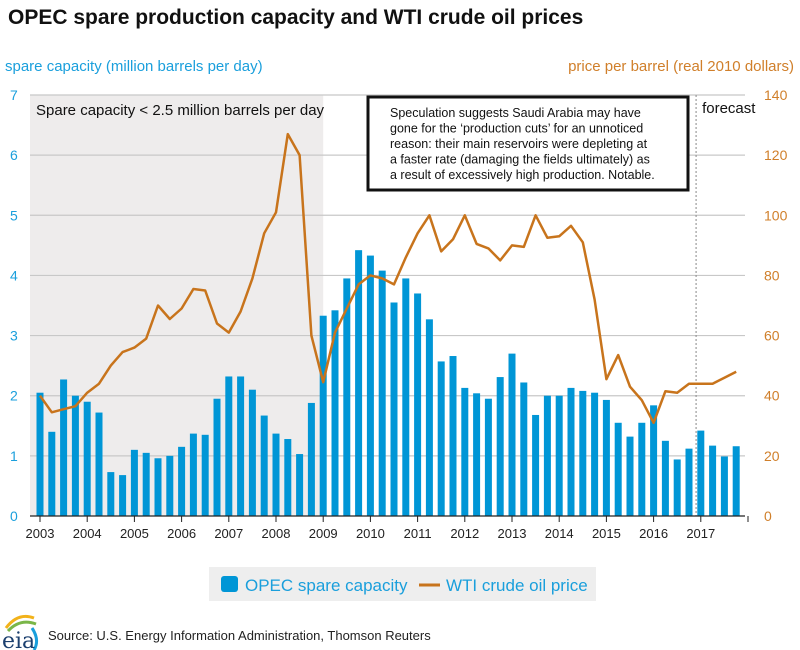 The width and height of the screenshot is (800, 650). Describe the element at coordinates (14, 336) in the screenshot. I see `y-tick-left: 3` at that location.